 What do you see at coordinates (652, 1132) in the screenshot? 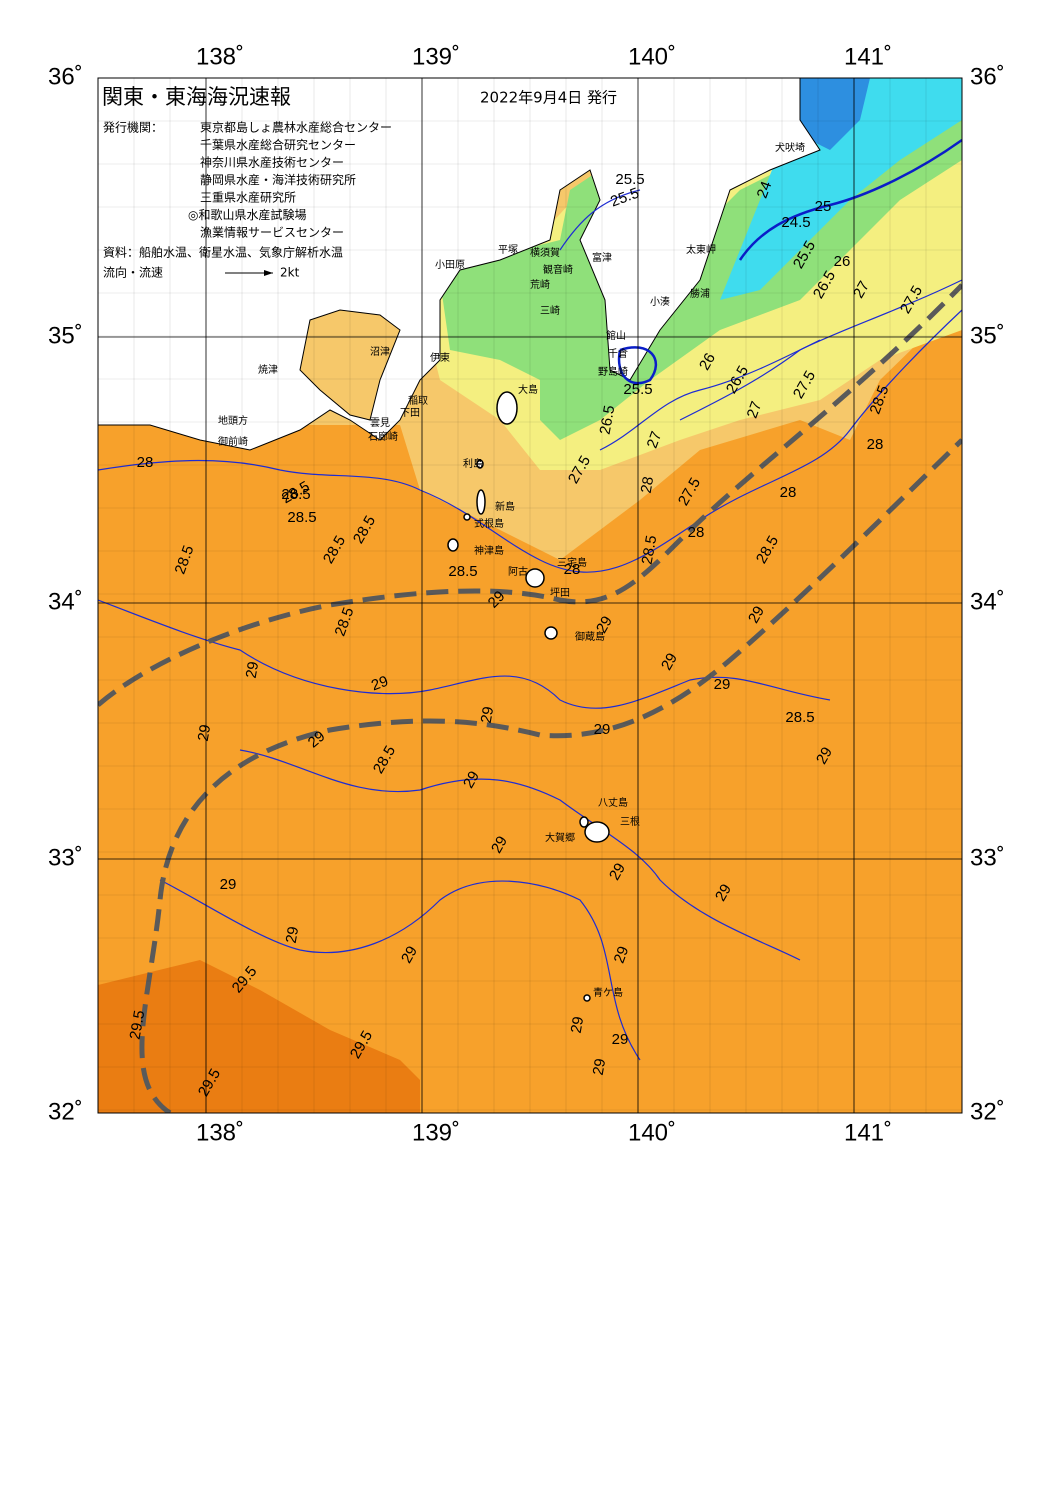
I see `lon-label-bottom: 140˚` at bounding box center [652, 1132].